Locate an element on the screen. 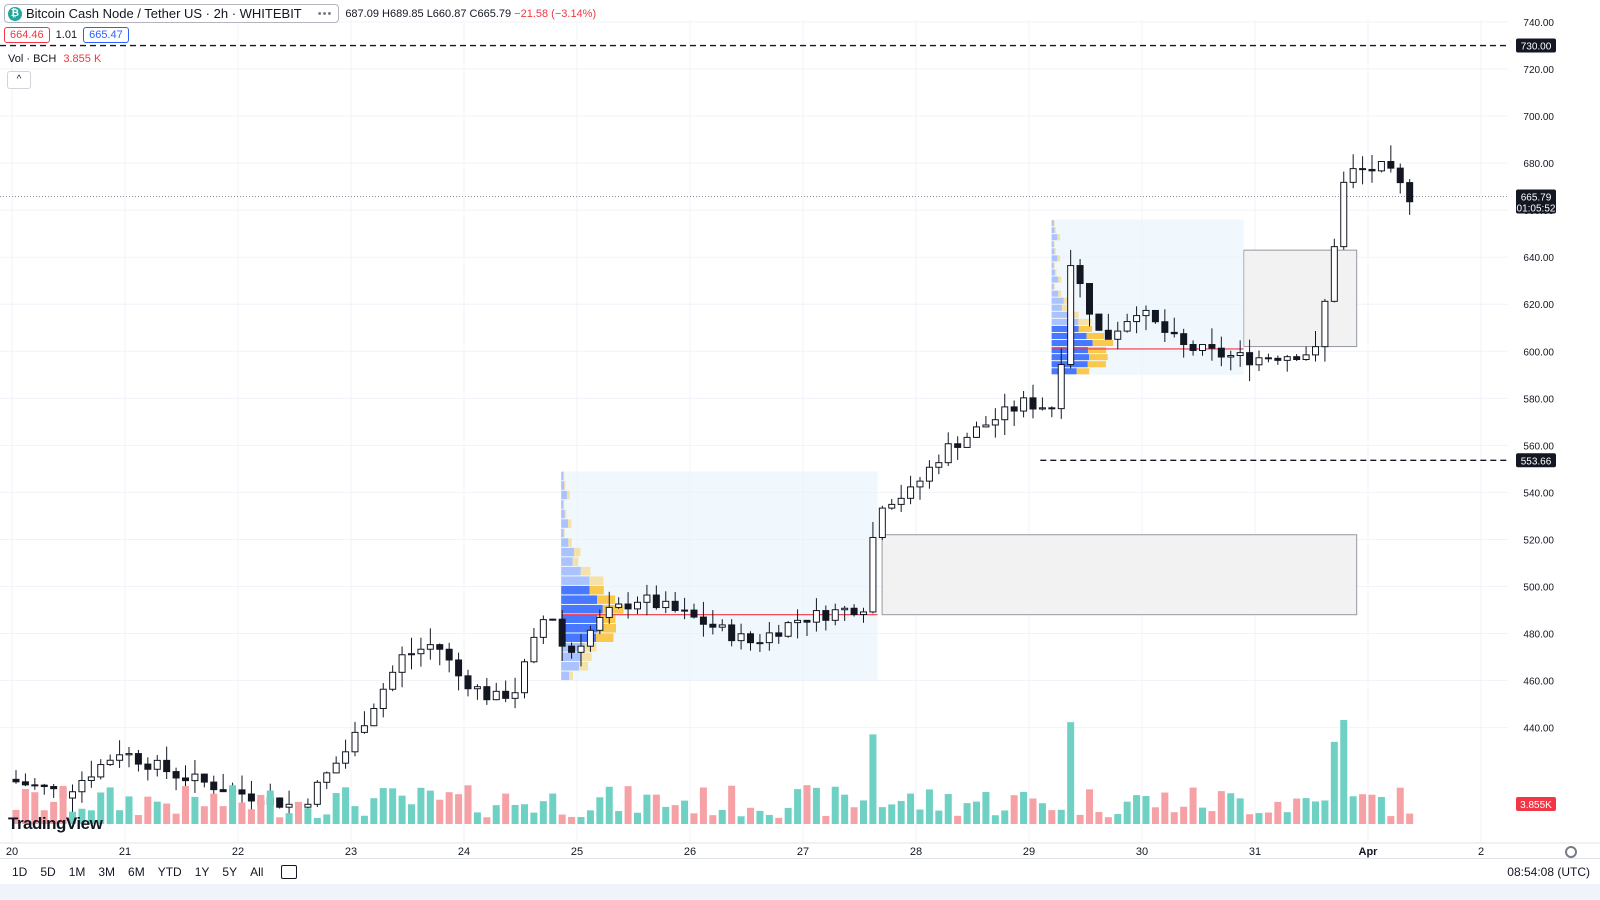 The image size is (1600, 900). calendar-icon is located at coordinates (289, 872).